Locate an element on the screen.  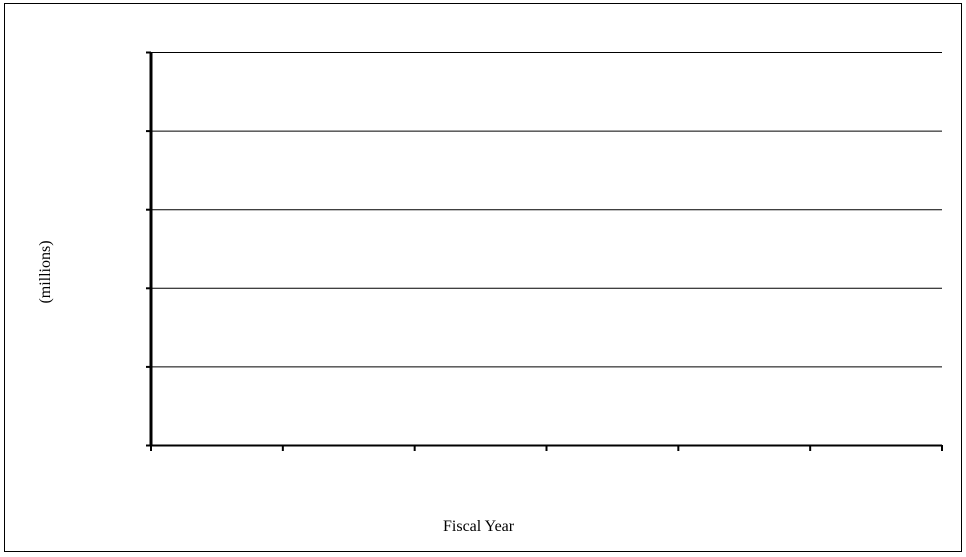
y-axis-title: (millions) is located at coordinates (45, 272).